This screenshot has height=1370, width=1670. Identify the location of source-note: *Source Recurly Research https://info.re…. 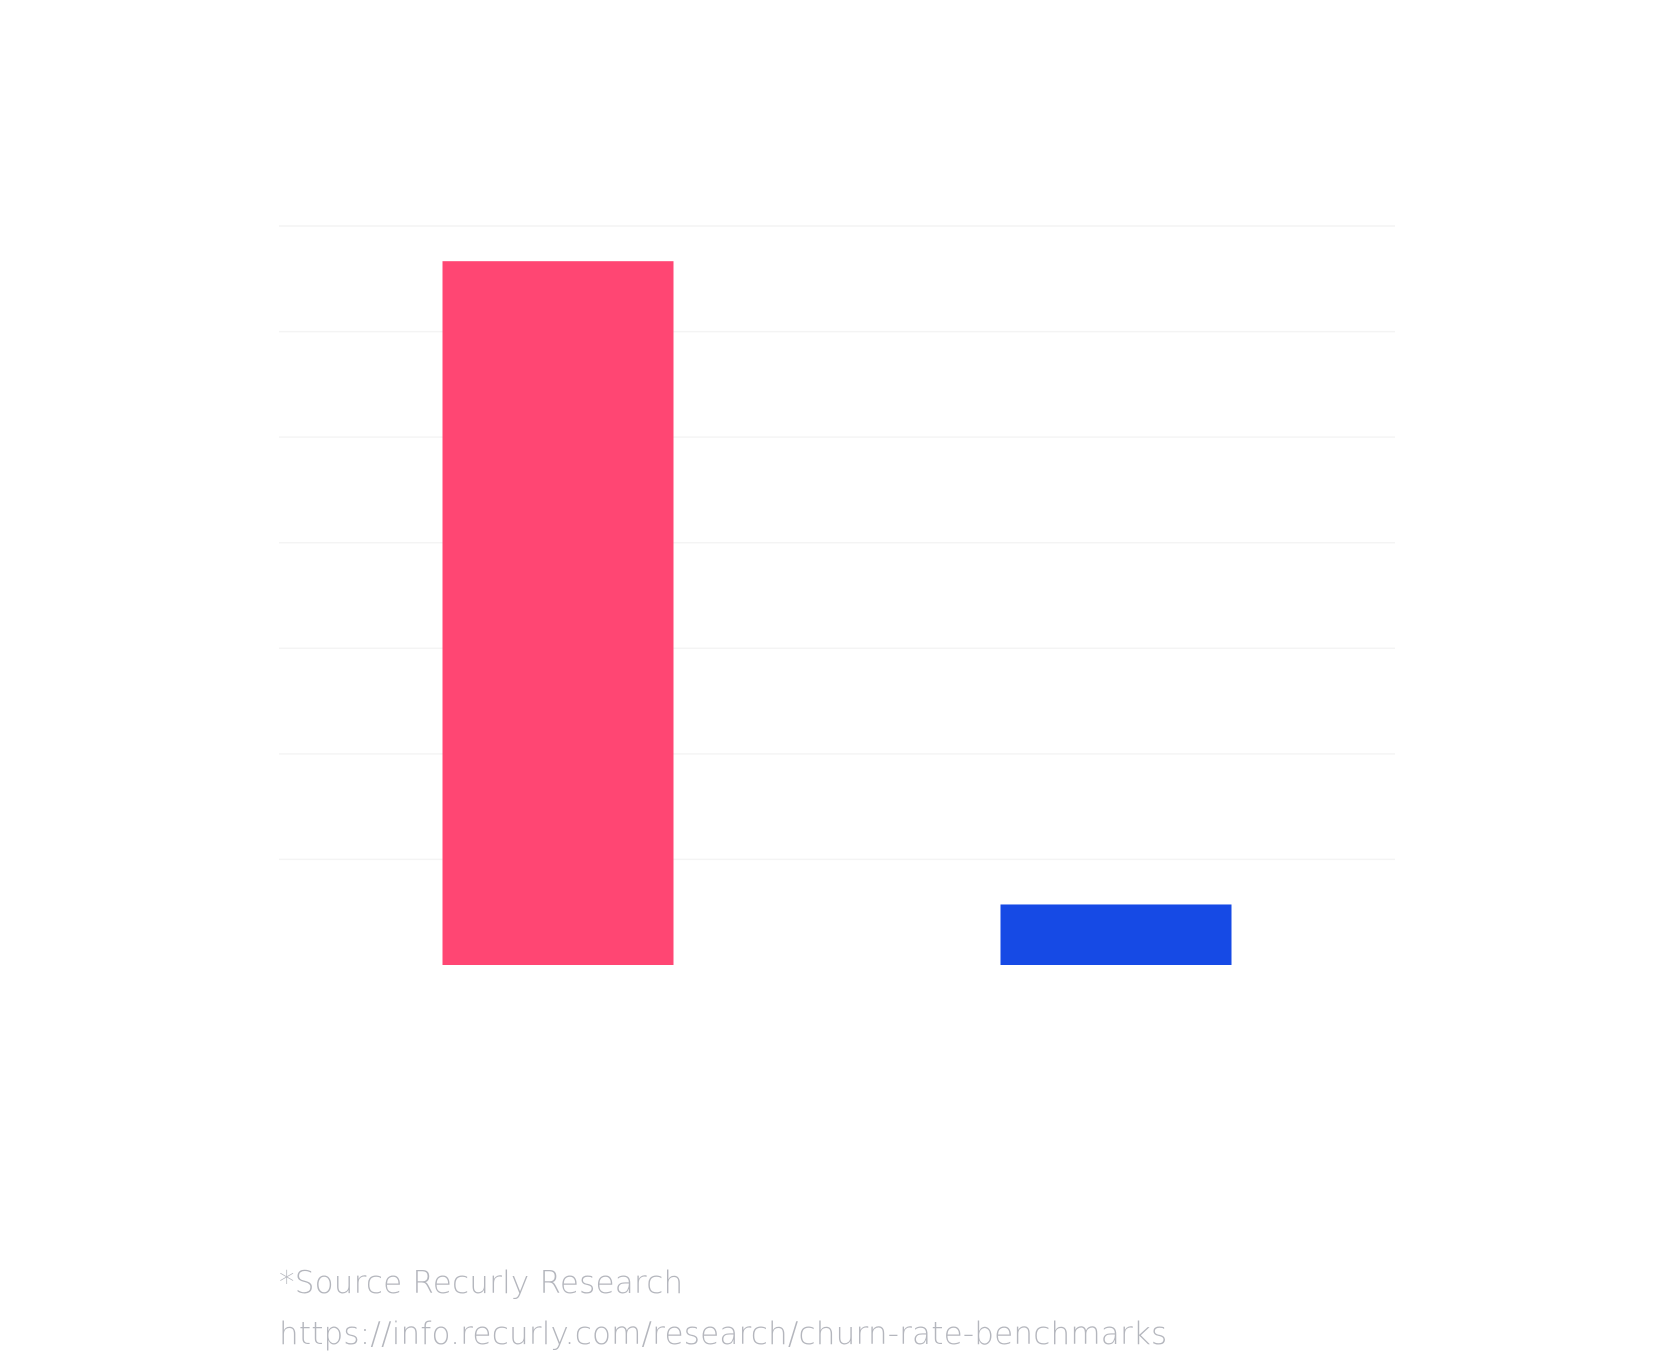
(723, 1309).